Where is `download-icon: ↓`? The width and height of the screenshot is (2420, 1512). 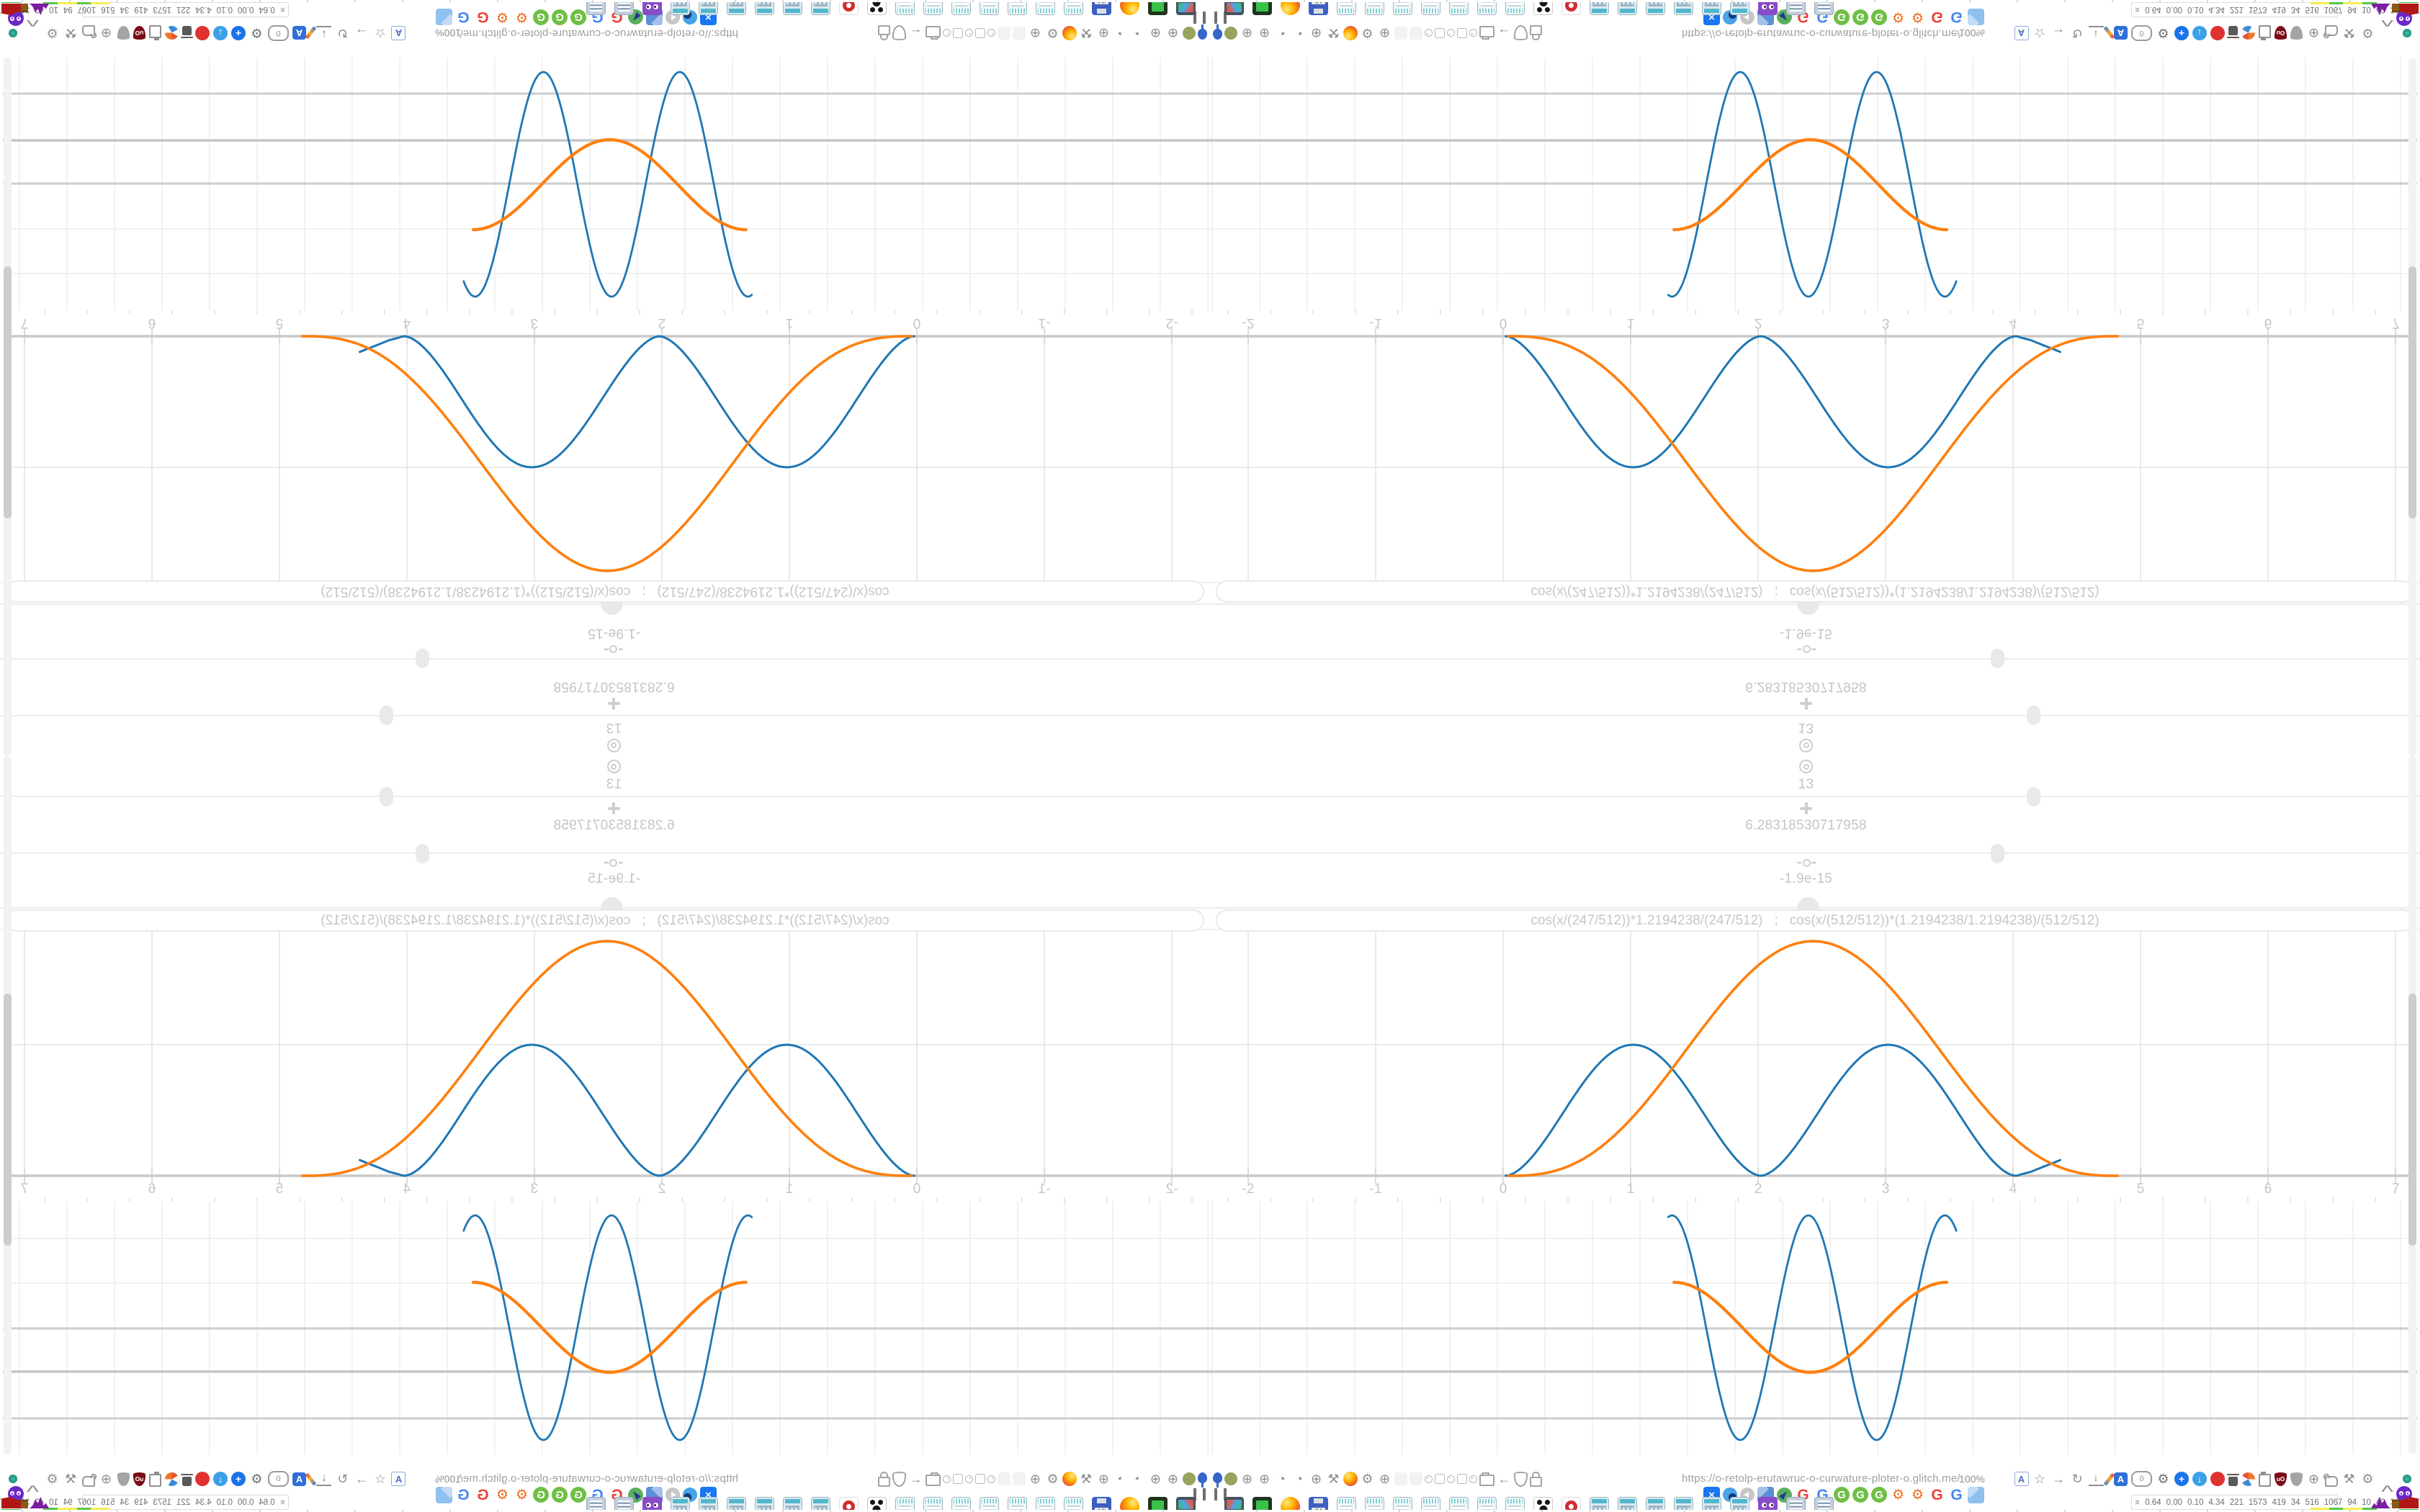 download-icon: ↓ is located at coordinates (324, 1479).